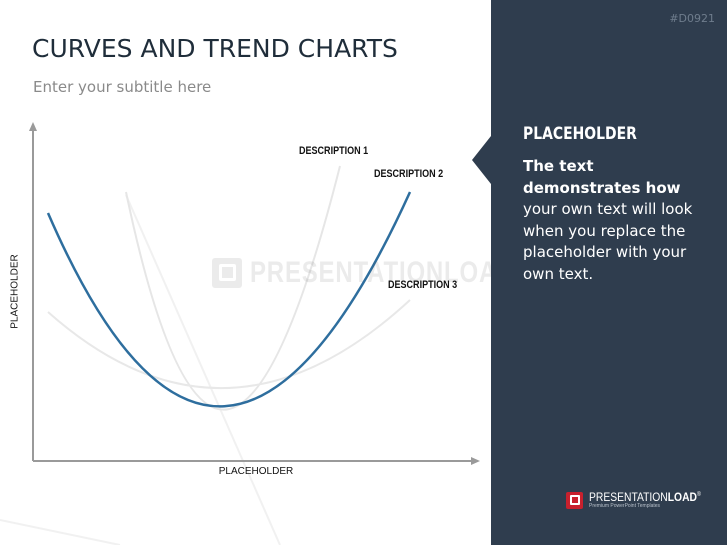  I want to click on brand-name: PRESENTATIONLOAD®, so click(645, 497).